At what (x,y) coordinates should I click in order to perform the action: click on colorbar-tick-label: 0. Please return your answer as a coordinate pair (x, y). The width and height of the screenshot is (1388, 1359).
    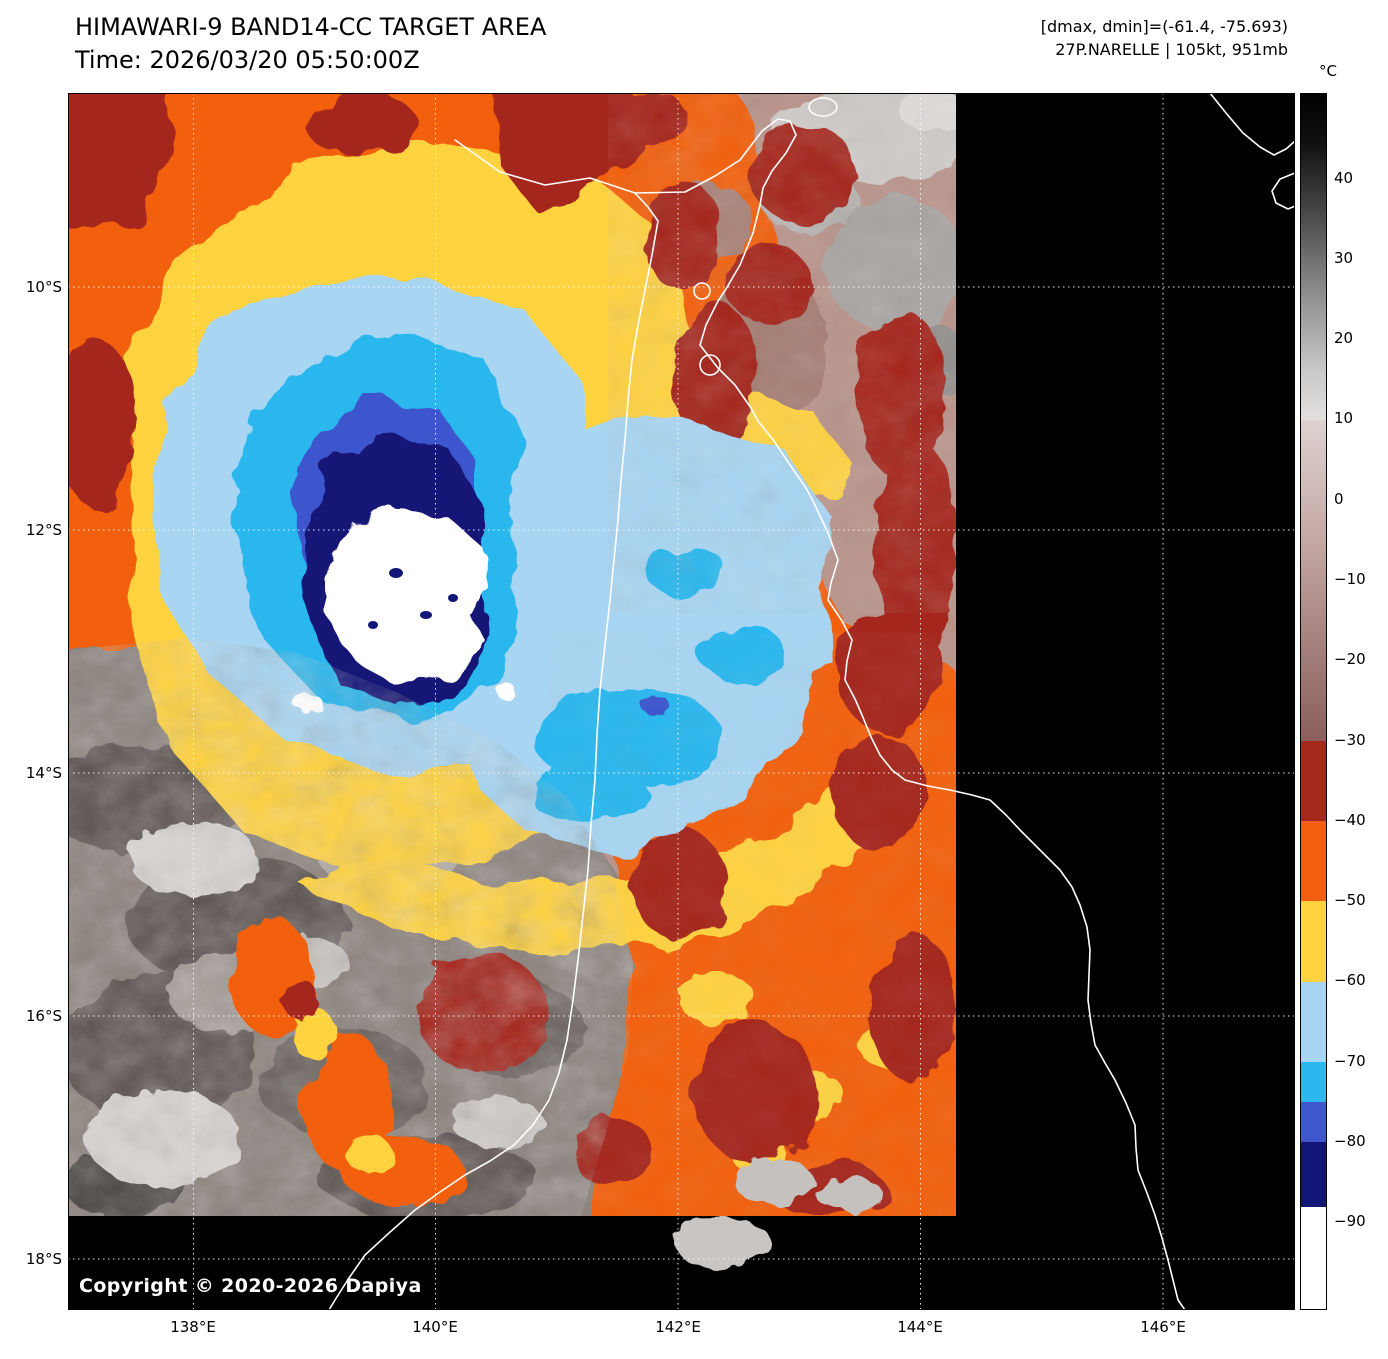
    Looking at the image, I should click on (1339, 499).